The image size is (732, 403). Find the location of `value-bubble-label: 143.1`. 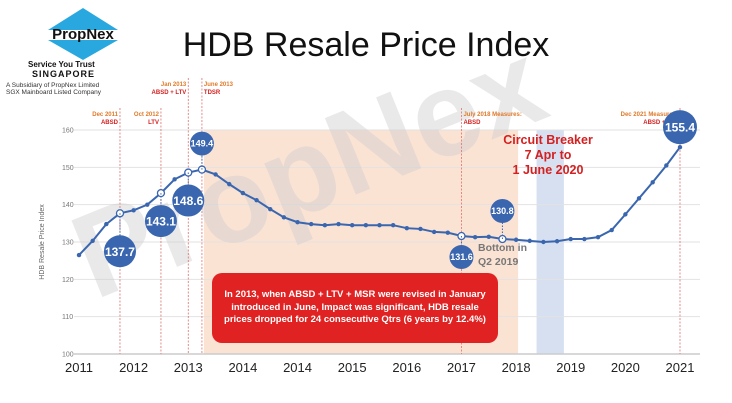

value-bubble-label: 143.1 is located at coordinates (161, 222).